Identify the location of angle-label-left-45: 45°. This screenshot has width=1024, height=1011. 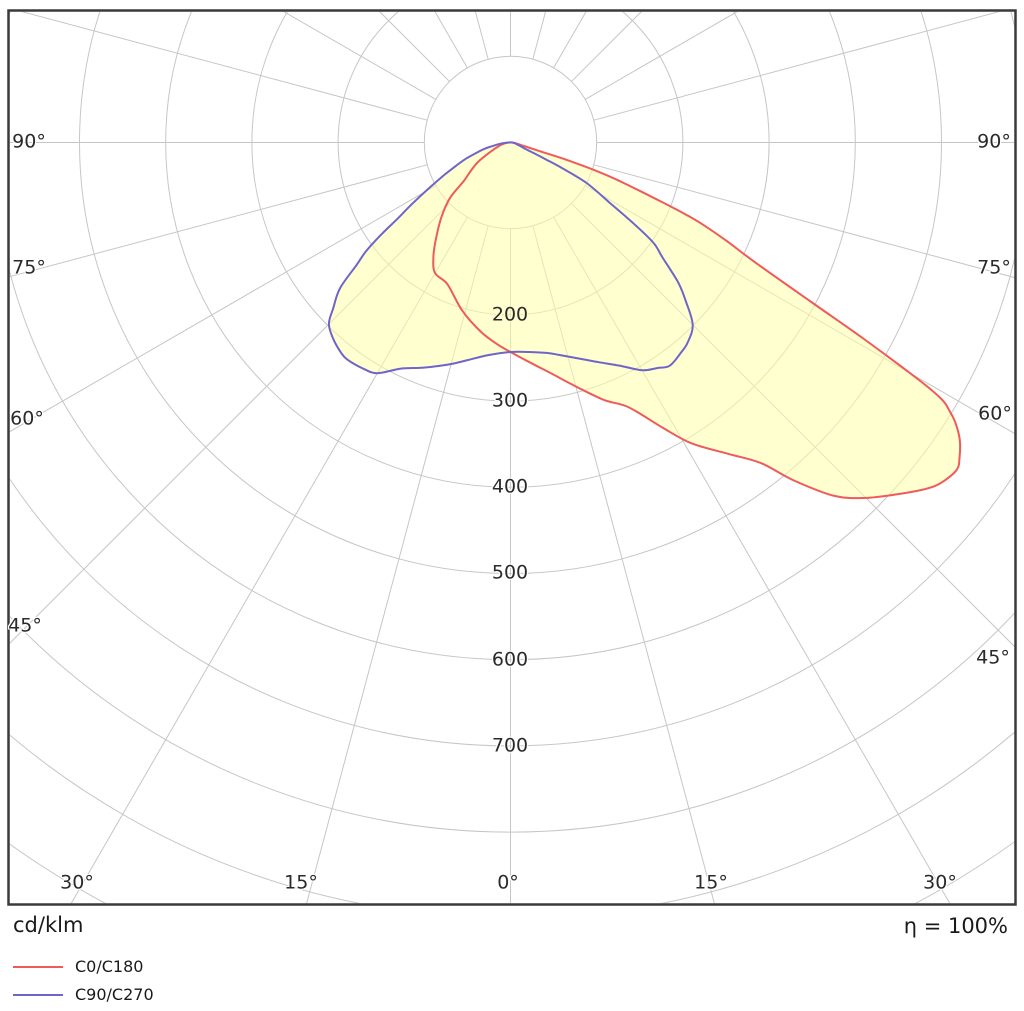
(25, 625).